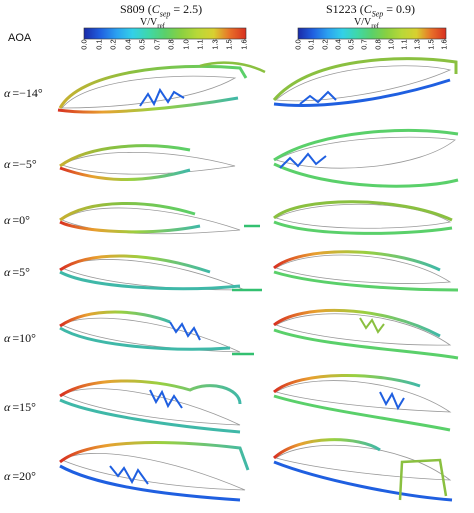 The image size is (474, 513). I want to click on aoa-value: =5°, so click(21, 272).